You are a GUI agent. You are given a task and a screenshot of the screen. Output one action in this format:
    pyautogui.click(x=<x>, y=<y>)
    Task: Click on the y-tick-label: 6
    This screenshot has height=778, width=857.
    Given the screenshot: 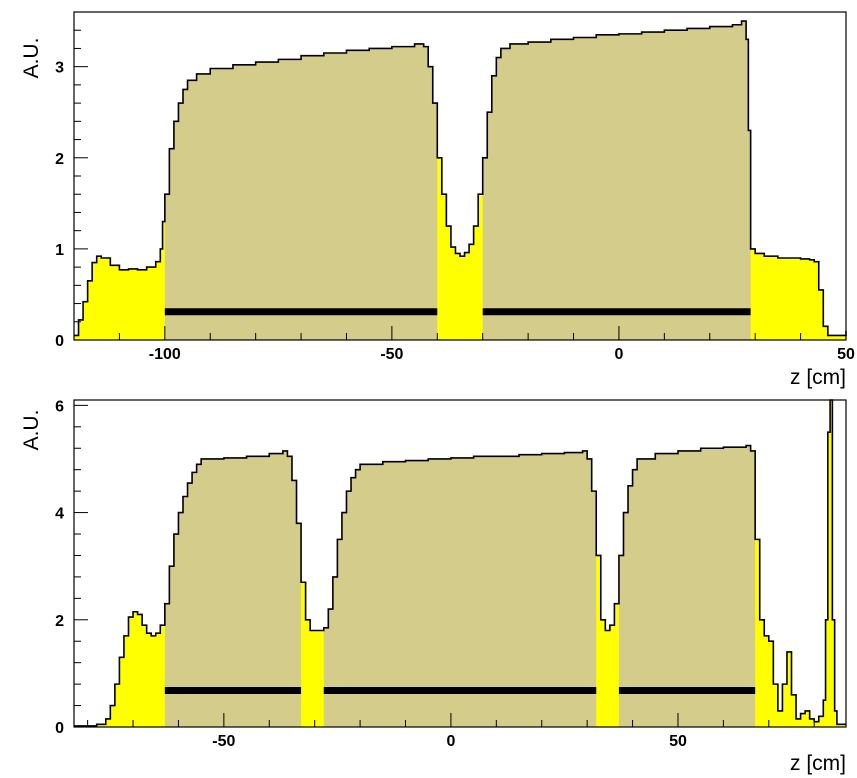 What is the action you would take?
    pyautogui.click(x=59, y=406)
    